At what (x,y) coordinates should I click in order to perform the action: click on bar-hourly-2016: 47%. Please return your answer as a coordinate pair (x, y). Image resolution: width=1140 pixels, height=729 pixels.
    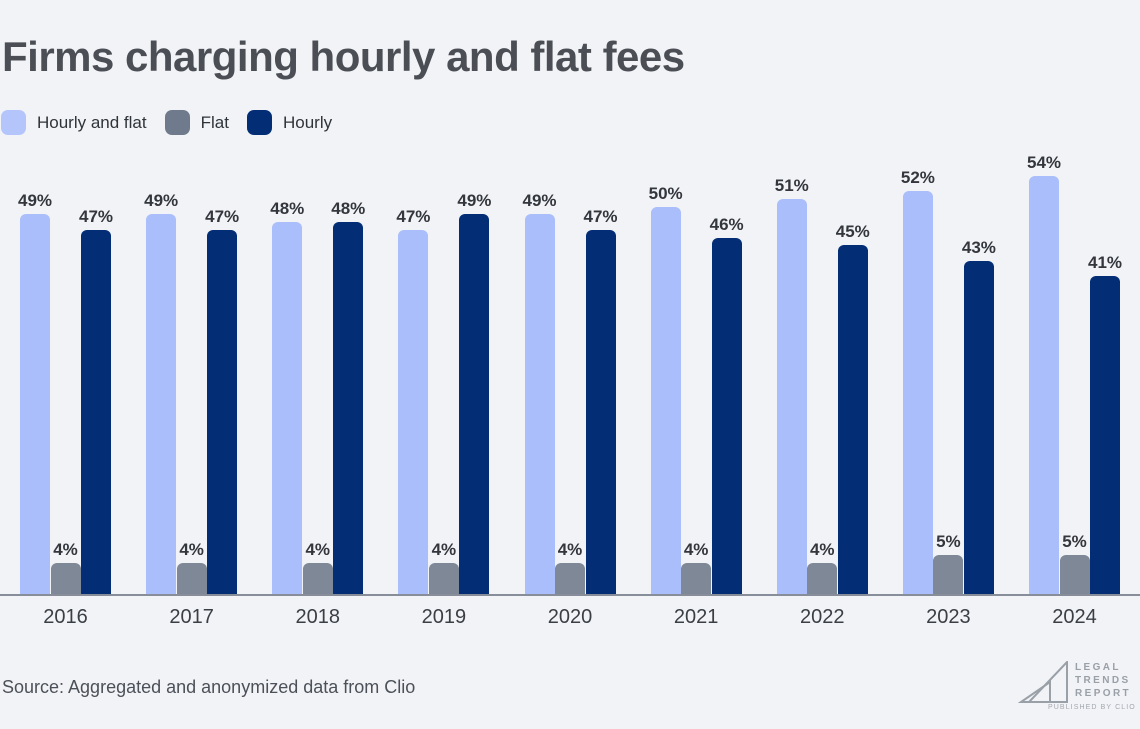
    Looking at the image, I should click on (96, 400).